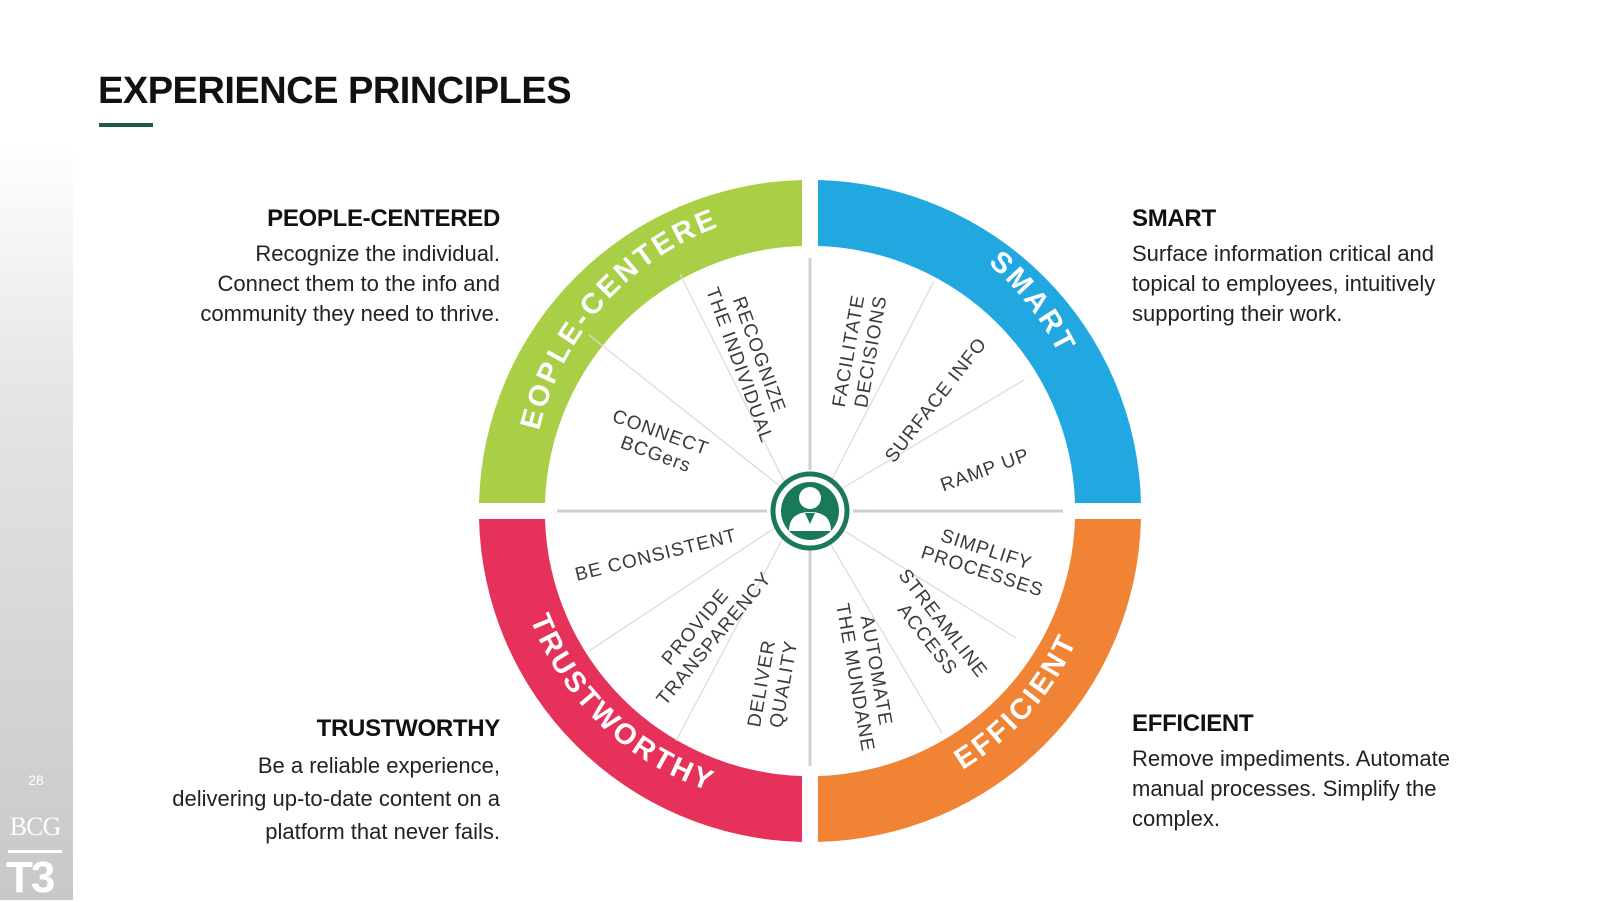 Image resolution: width=1600 pixels, height=902 pixels. What do you see at coordinates (656, 555) in the screenshot?
I see `spoke-label-be-consistent: BE CONSISTENT` at bounding box center [656, 555].